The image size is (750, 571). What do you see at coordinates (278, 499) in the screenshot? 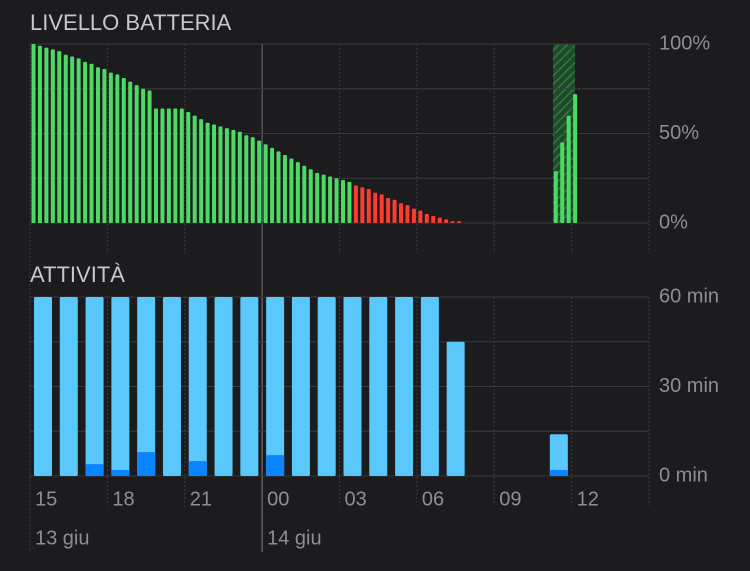
I see `x-tick-label: 00` at bounding box center [278, 499].